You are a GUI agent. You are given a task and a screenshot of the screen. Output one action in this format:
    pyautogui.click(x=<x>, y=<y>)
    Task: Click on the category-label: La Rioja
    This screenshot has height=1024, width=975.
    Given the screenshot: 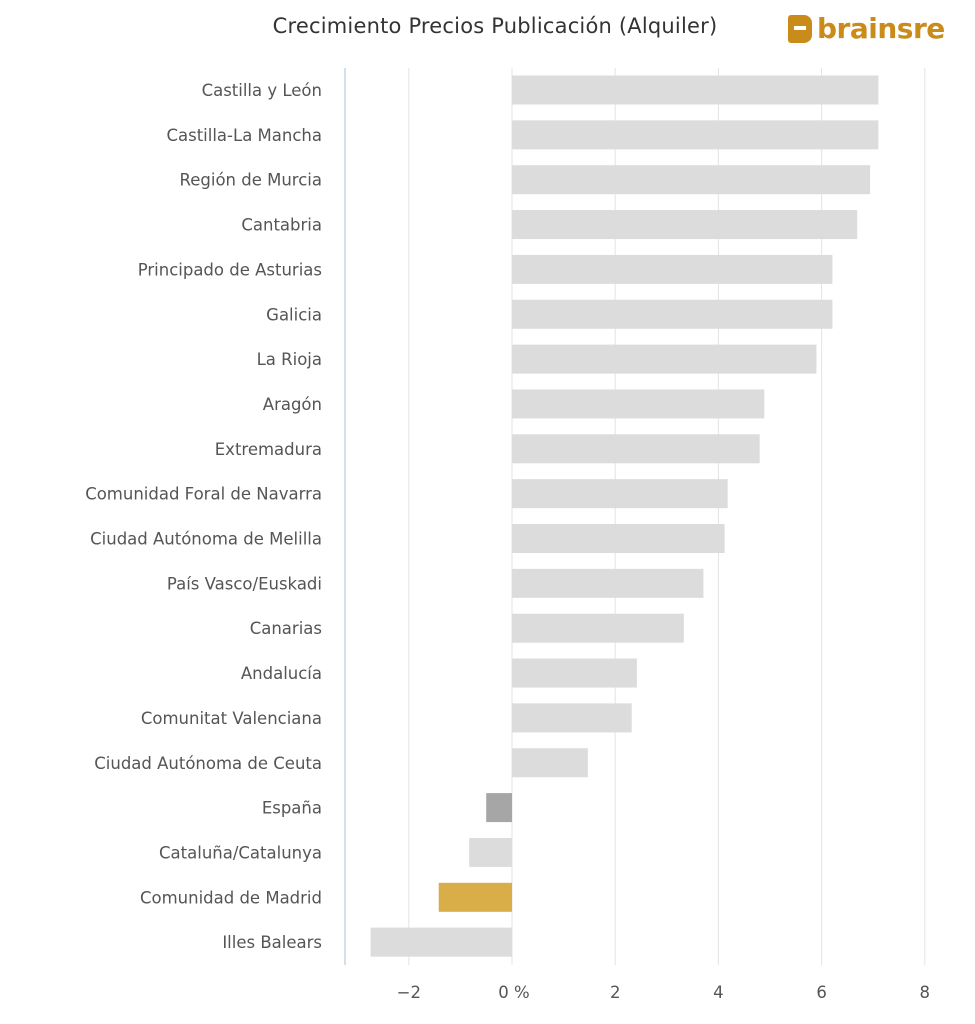 What is the action you would take?
    pyautogui.click(x=289, y=359)
    